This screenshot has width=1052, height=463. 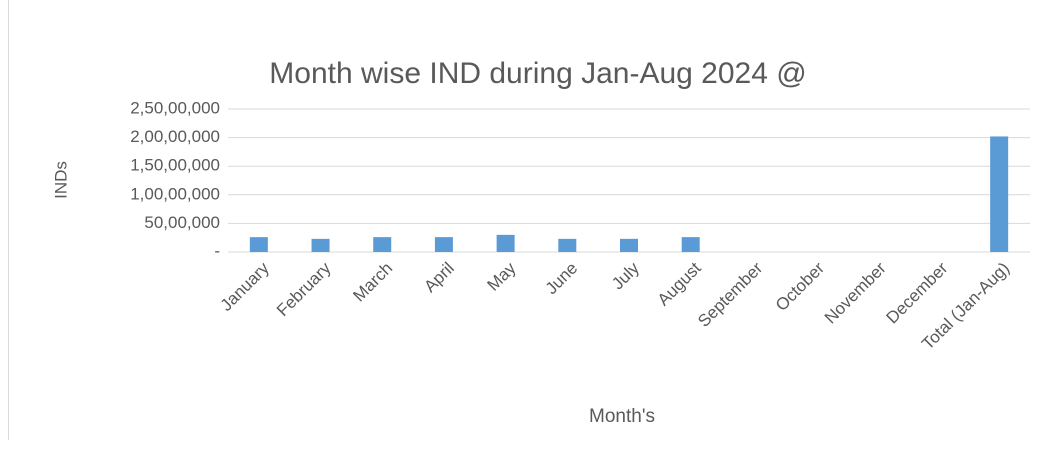 I want to click on x-tick-label: September, so click(x=730, y=294).